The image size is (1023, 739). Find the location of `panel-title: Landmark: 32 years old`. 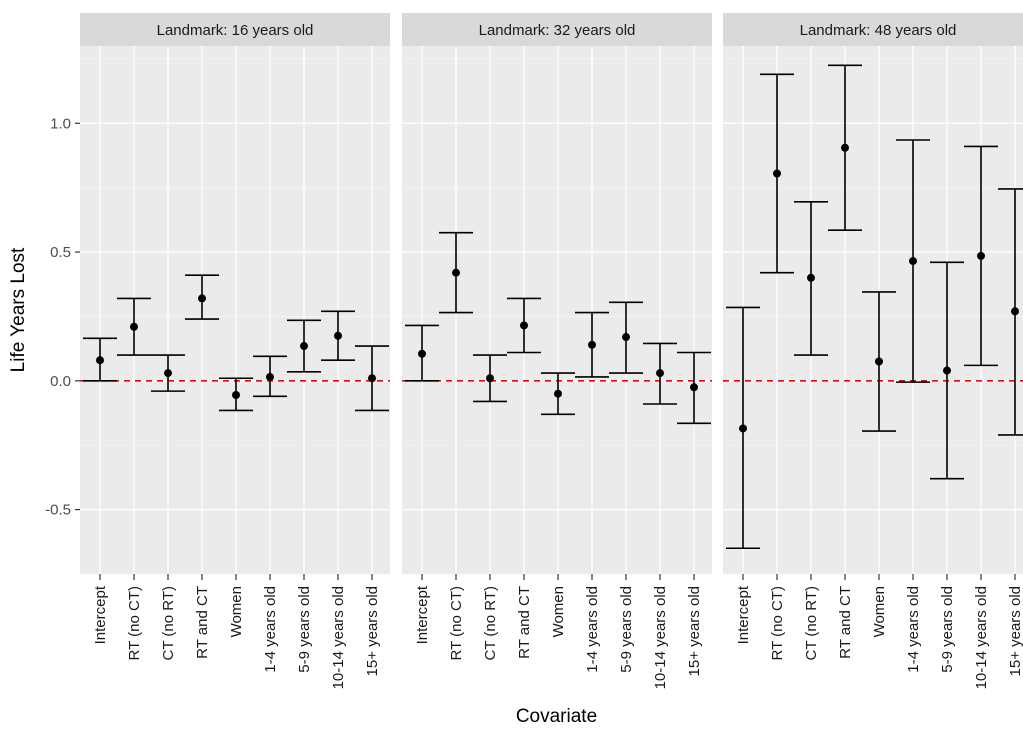

panel-title: Landmark: 32 years old is located at coordinates (557, 30).